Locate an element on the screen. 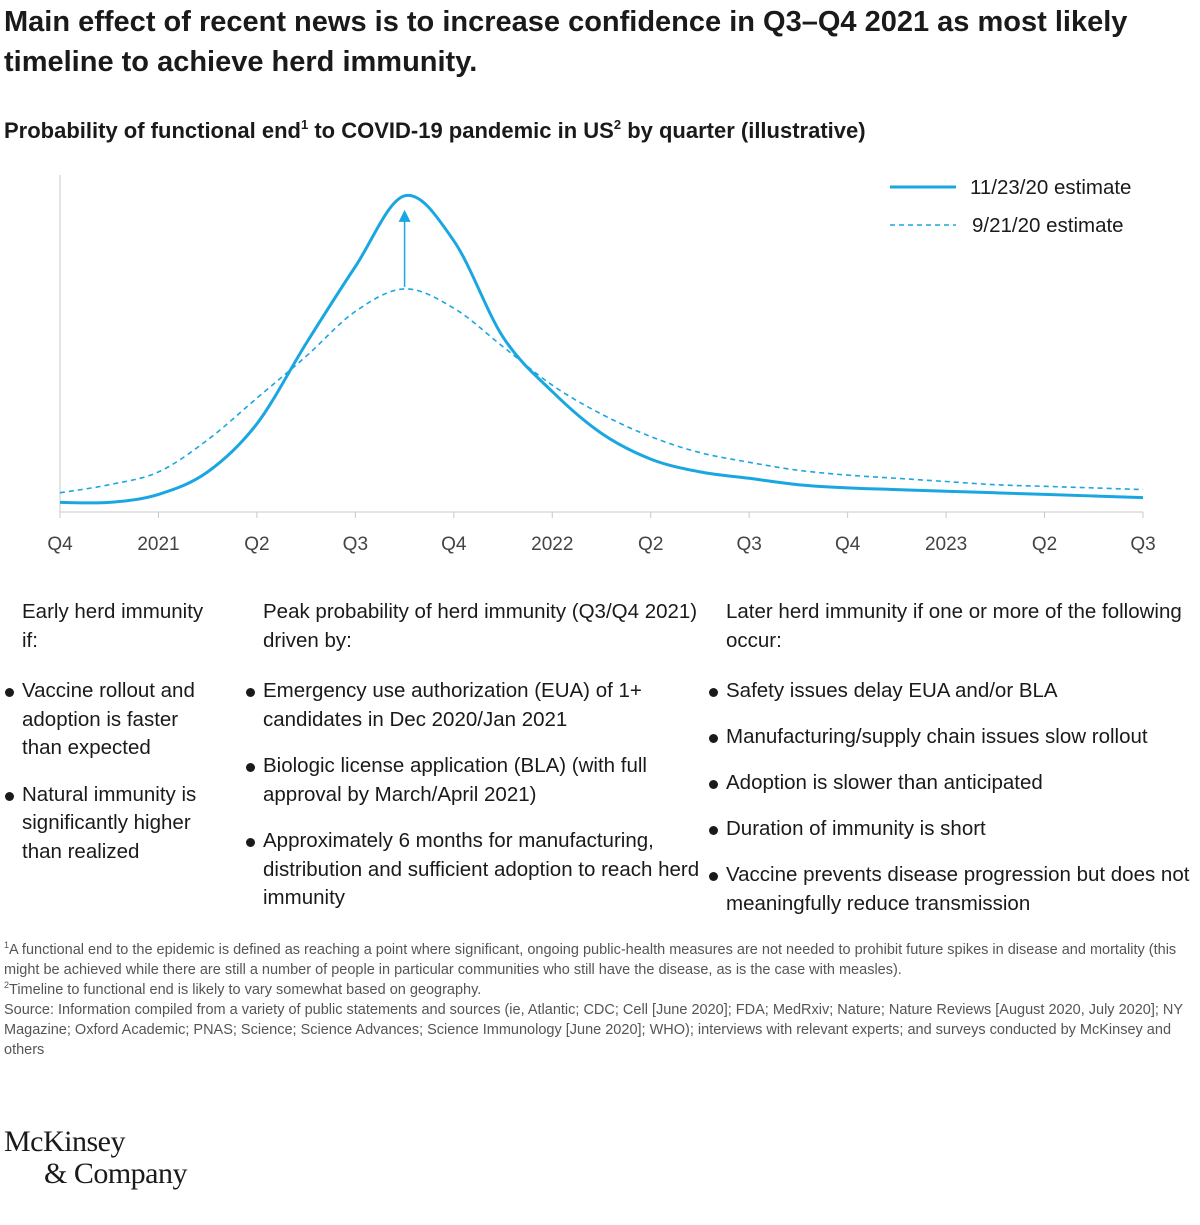  footnote-1-marker: 1 is located at coordinates (7, 945).